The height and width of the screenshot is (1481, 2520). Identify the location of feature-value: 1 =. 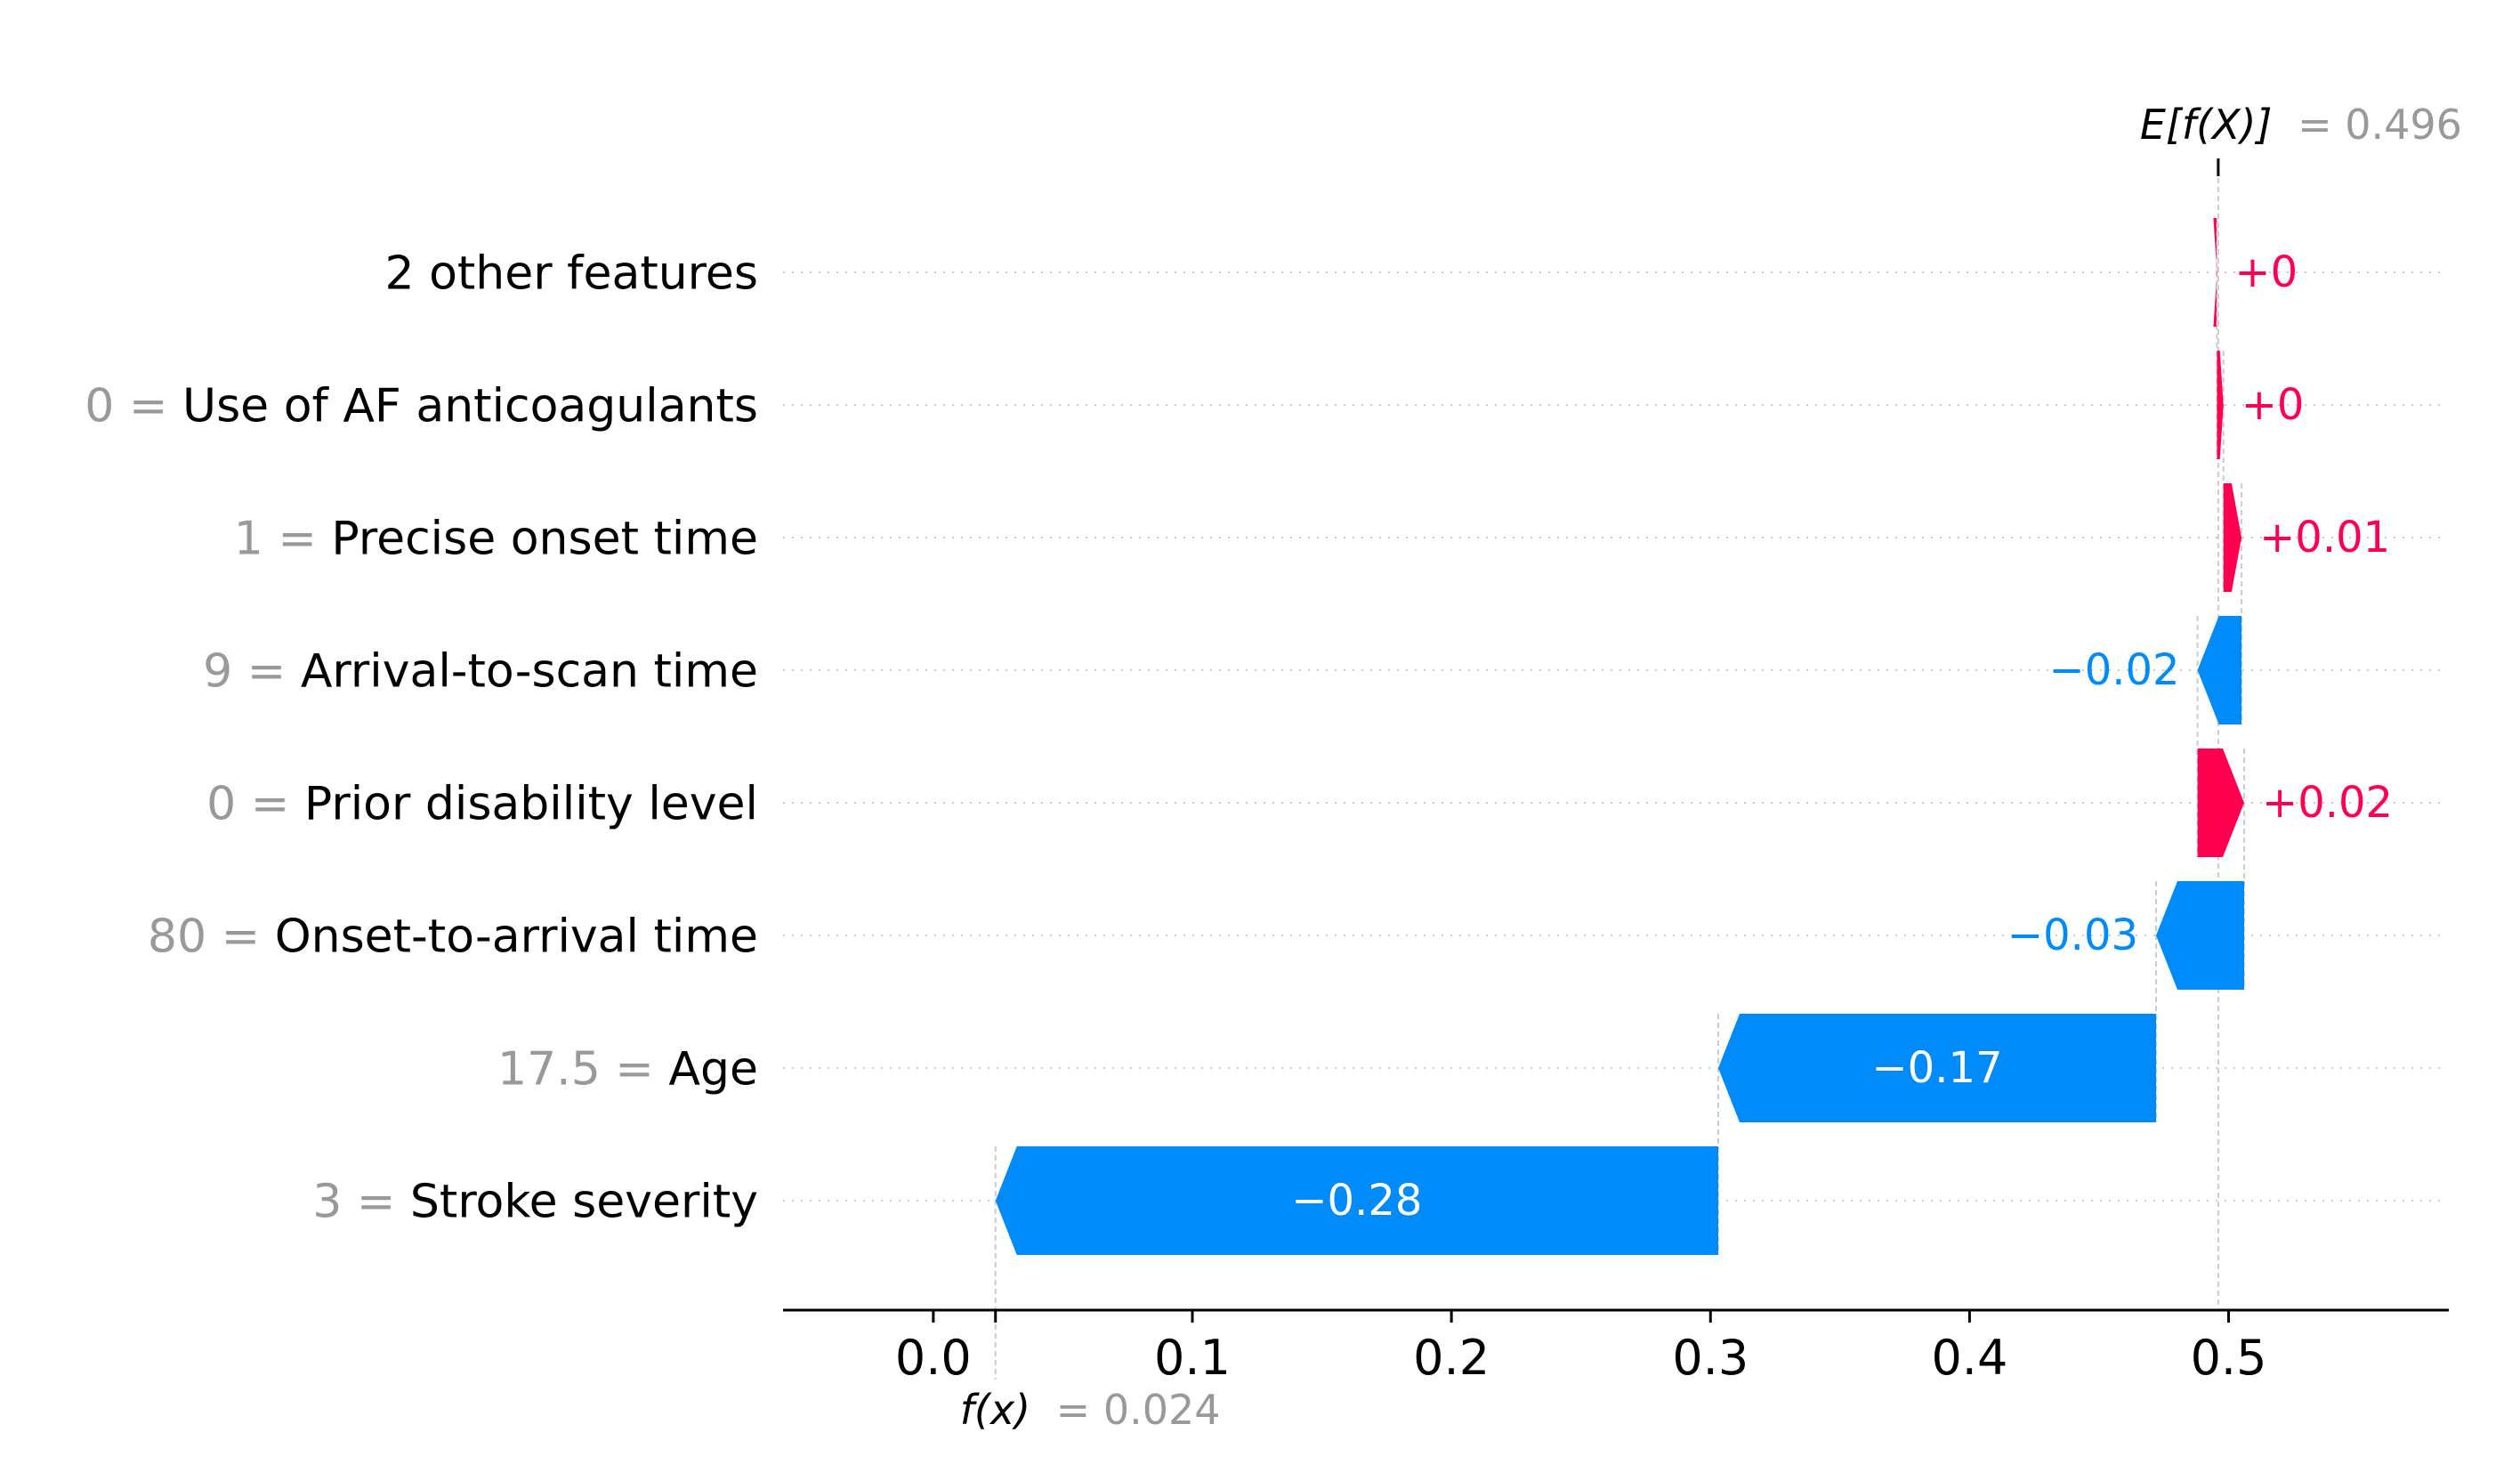
(283, 539).